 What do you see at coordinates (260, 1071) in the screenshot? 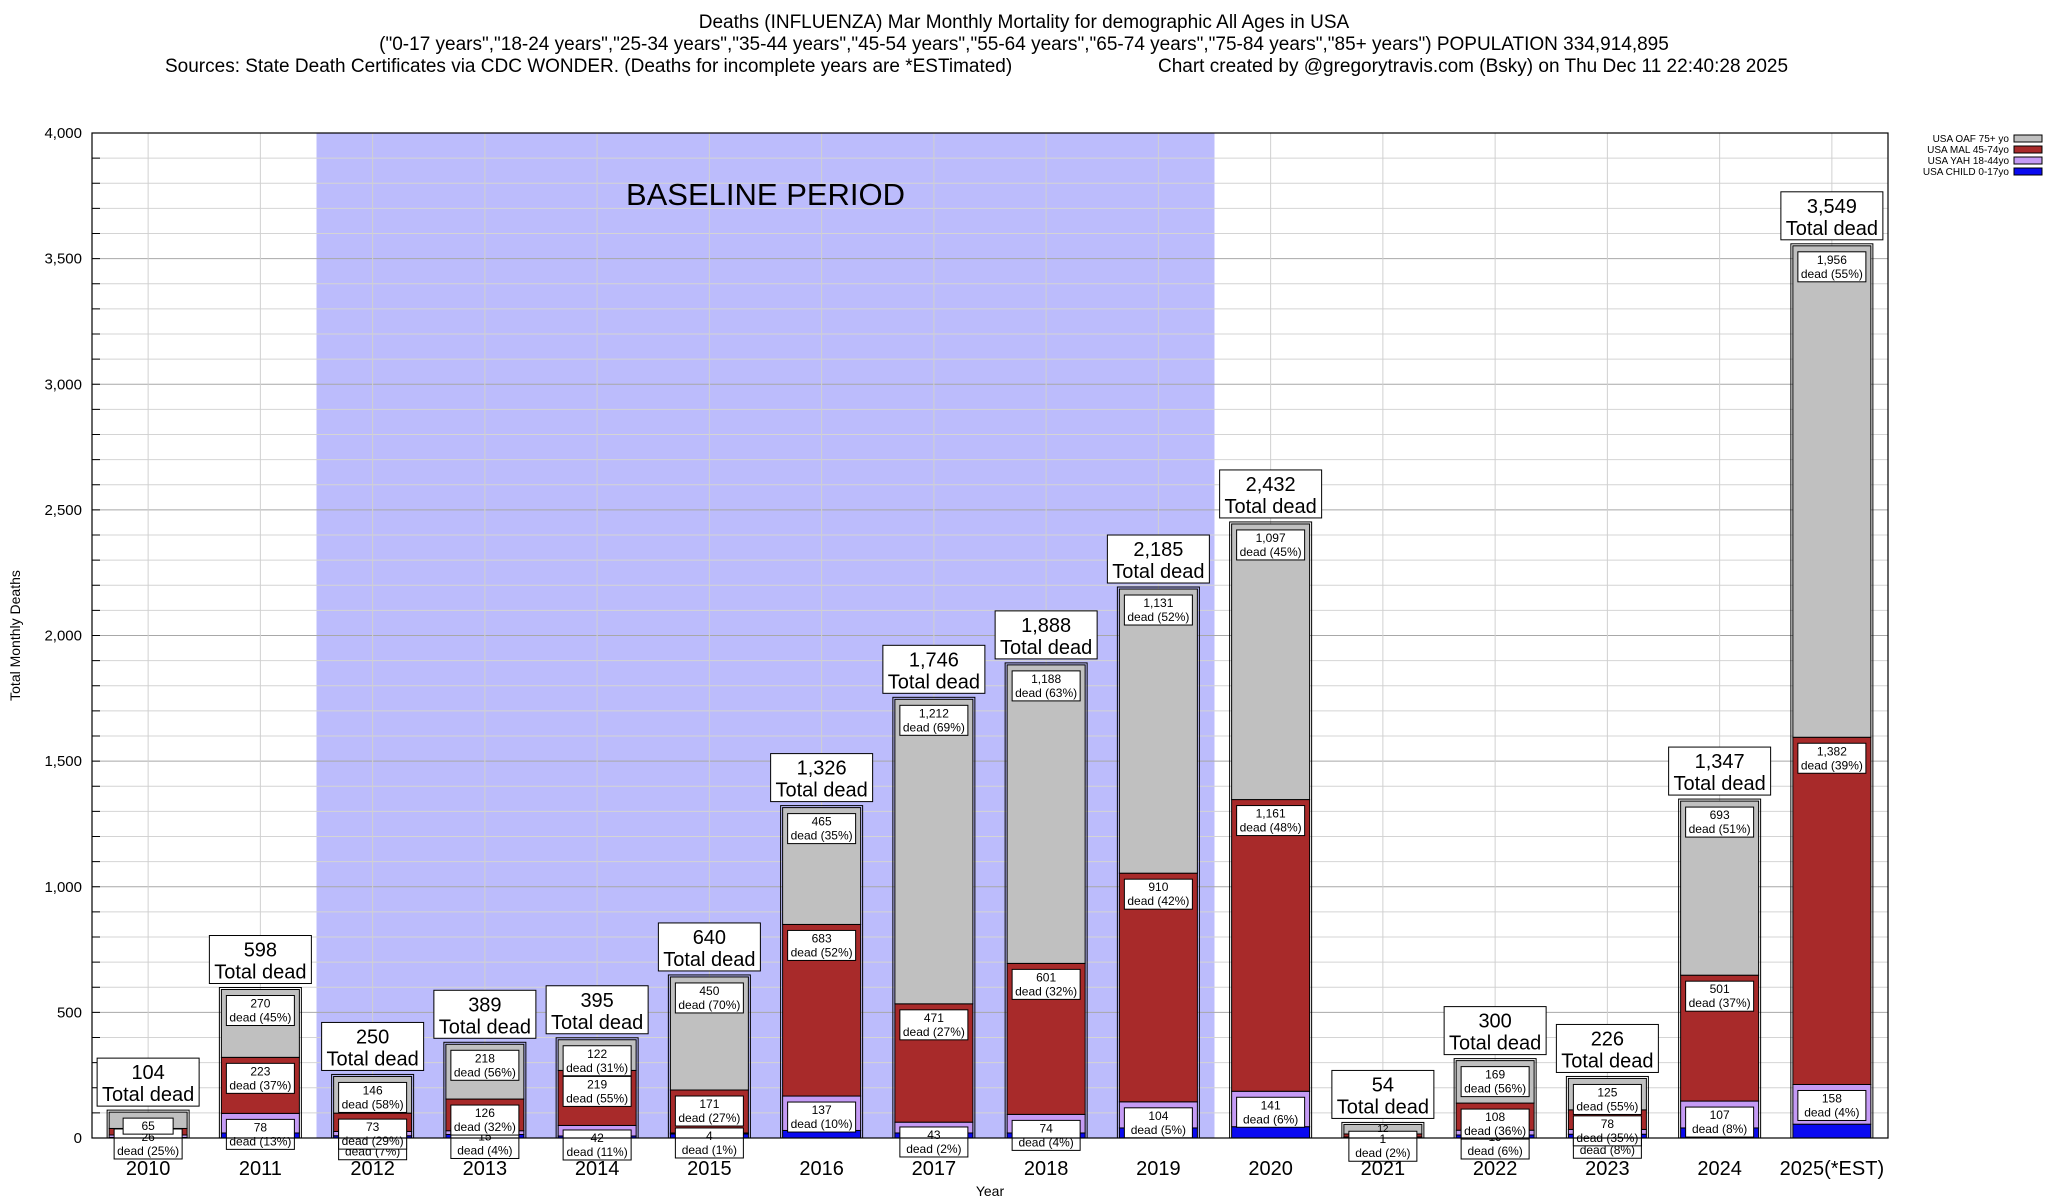
I see `segment-label-value: 223` at bounding box center [260, 1071].